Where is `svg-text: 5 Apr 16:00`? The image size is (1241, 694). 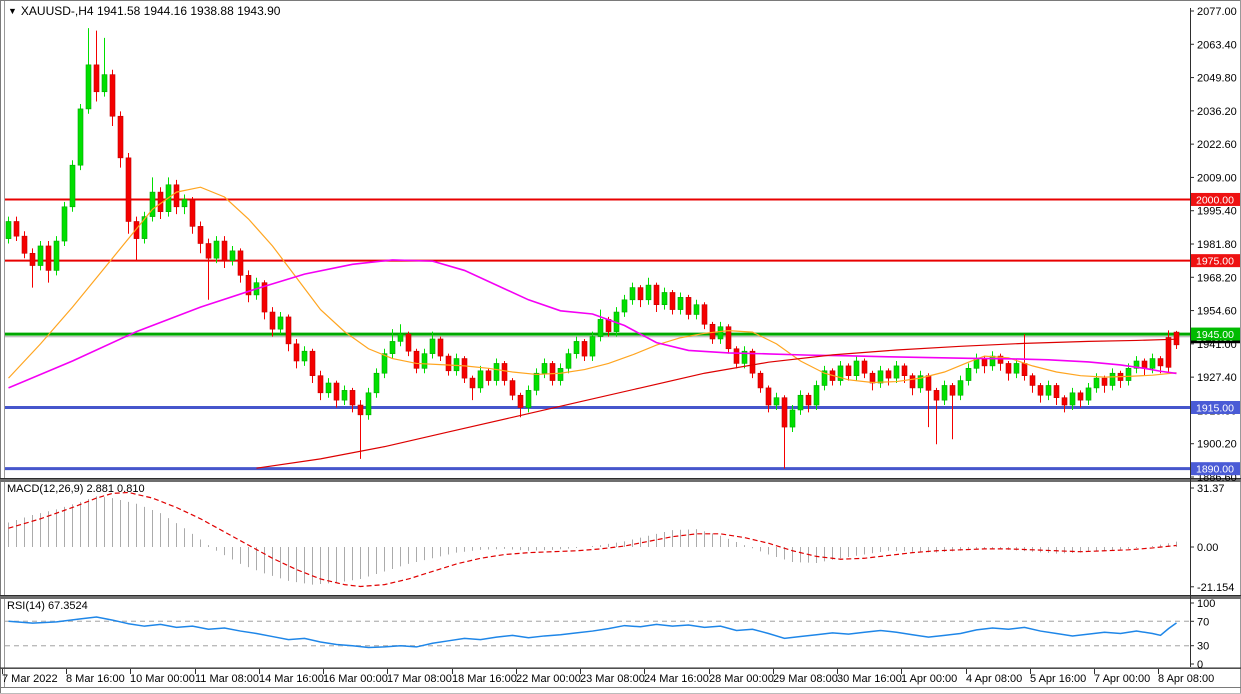 svg-text: 5 Apr 16:00 is located at coordinates (1058, 679).